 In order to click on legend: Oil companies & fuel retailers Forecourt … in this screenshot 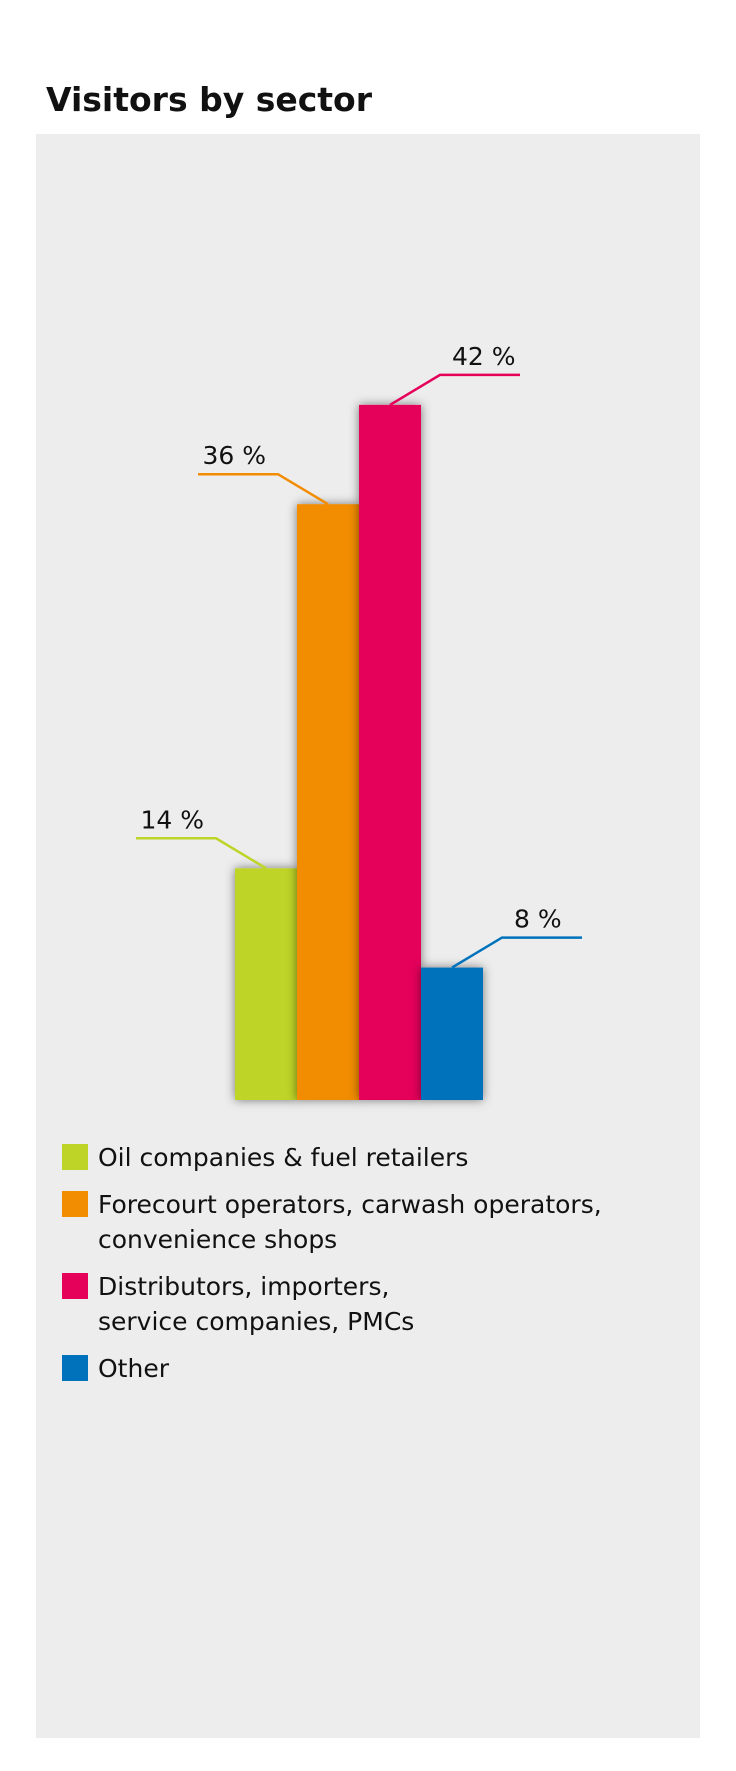, I will do `click(332, 1269)`.